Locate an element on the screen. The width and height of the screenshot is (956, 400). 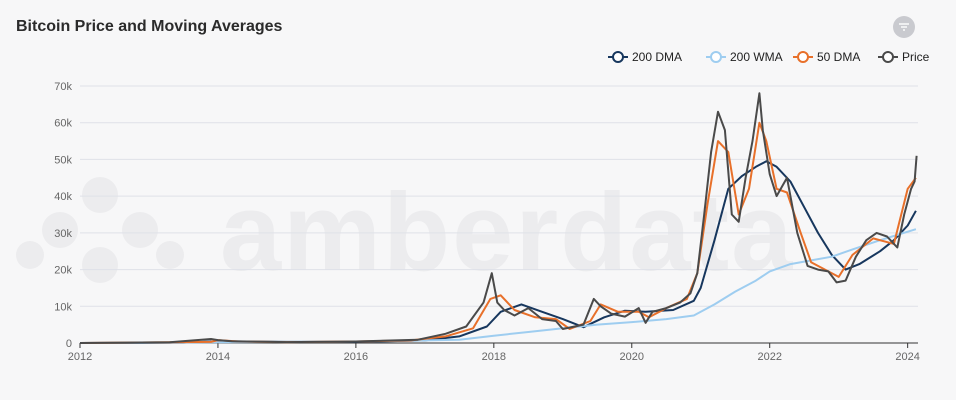
legend-item-50-dma: 50 DMA is located at coordinates (826, 57).